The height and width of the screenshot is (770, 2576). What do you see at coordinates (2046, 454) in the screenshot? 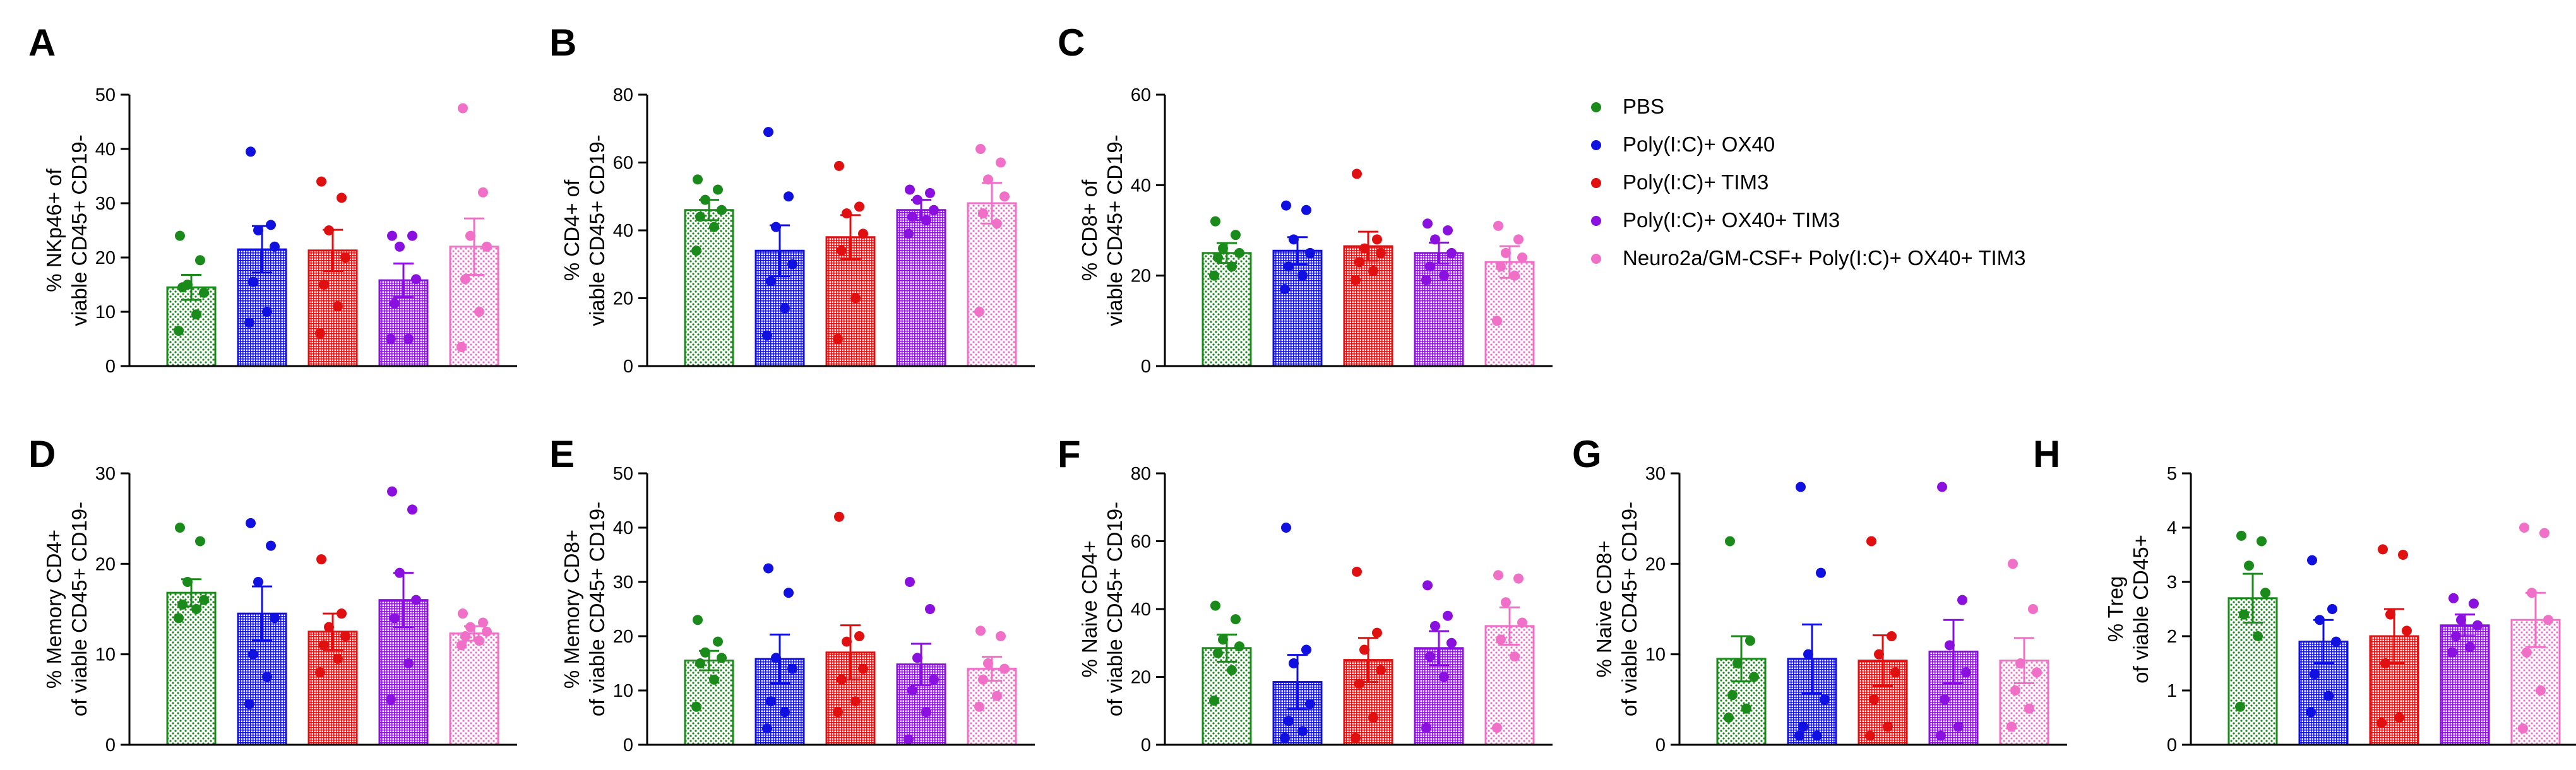
I see `panel-letter: H` at bounding box center [2046, 454].